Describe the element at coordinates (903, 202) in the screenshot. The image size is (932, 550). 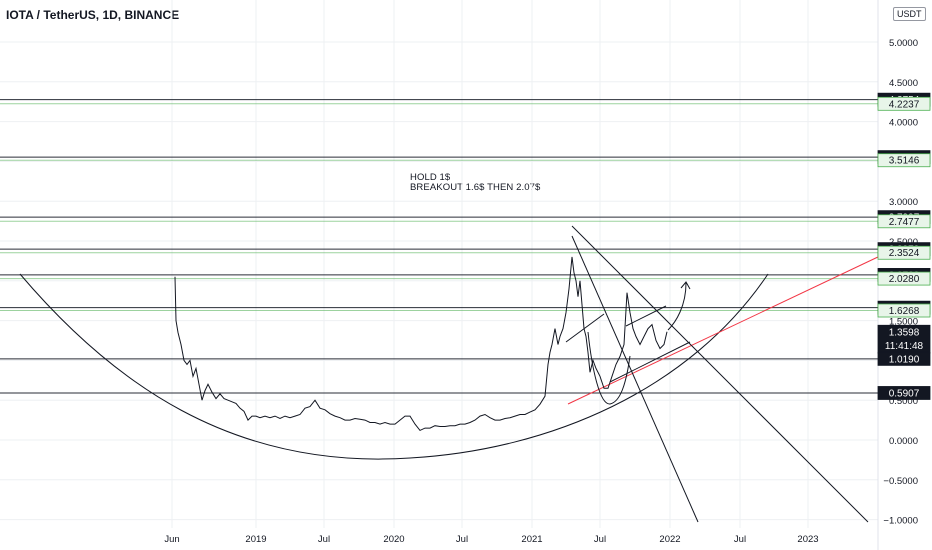
I see `y-tick-label: 3.0000` at that location.